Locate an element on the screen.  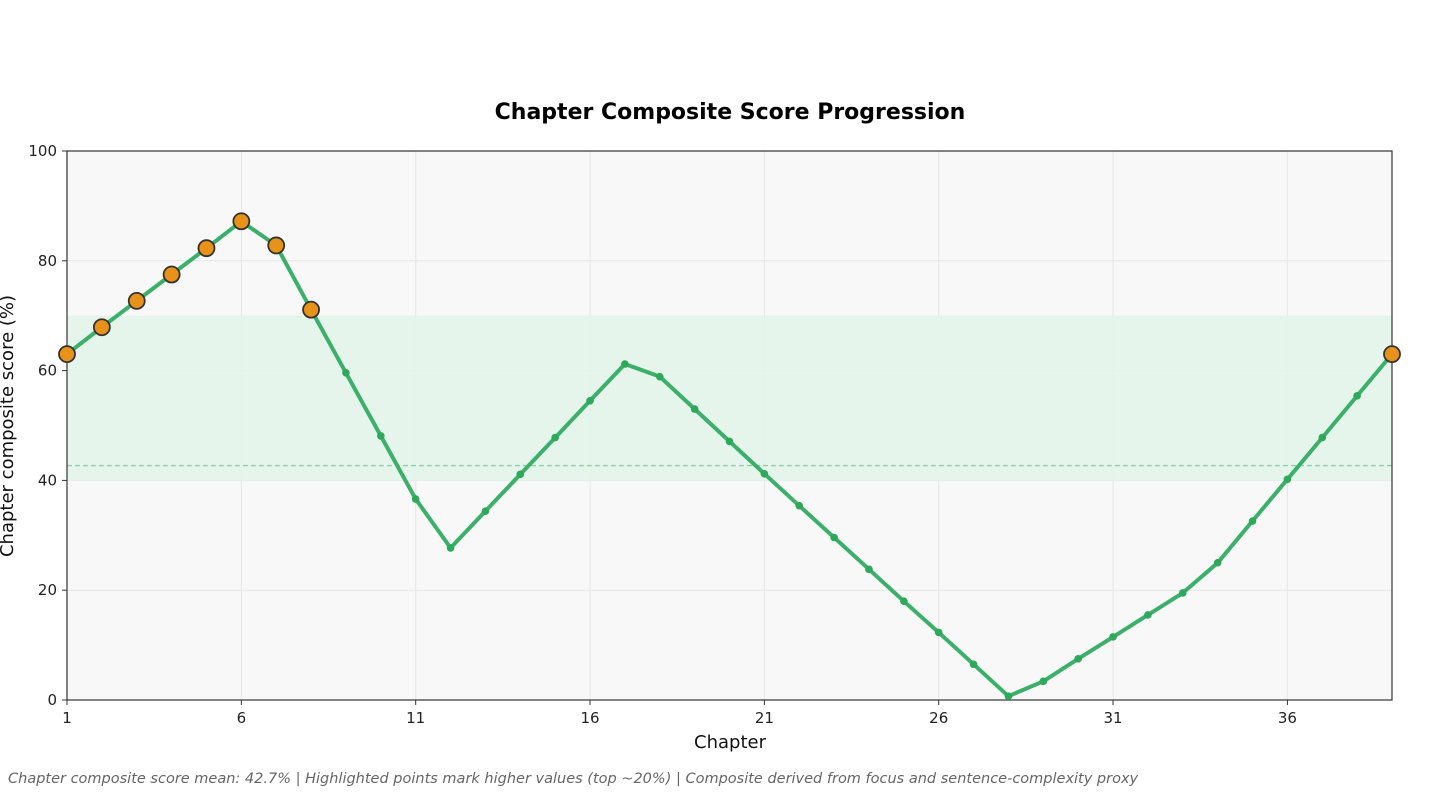
y-axis-label: Chapter composite score (%) is located at coordinates (9, 426).